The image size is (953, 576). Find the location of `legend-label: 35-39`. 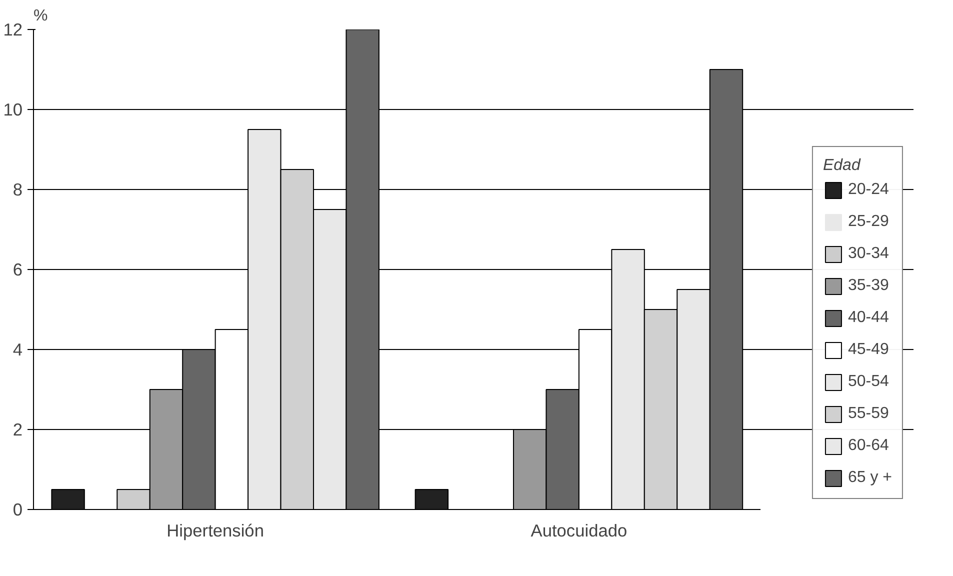

legend-label: 35-39 is located at coordinates (868, 286).